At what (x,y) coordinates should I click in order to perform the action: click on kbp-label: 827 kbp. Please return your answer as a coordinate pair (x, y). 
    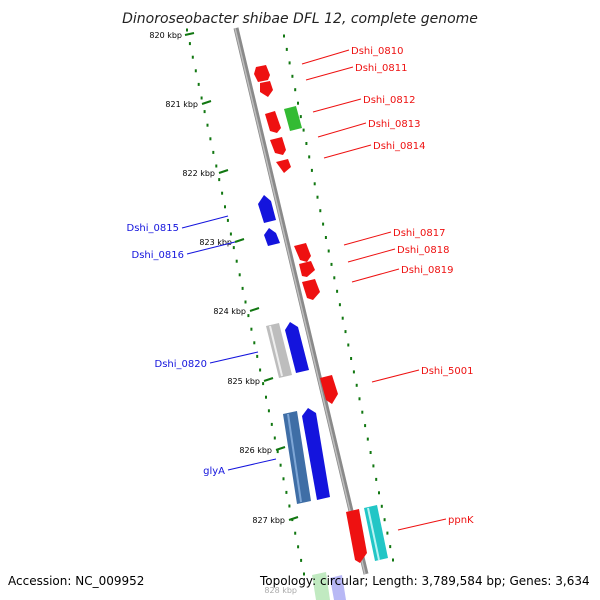
    Looking at the image, I should click on (268, 520).